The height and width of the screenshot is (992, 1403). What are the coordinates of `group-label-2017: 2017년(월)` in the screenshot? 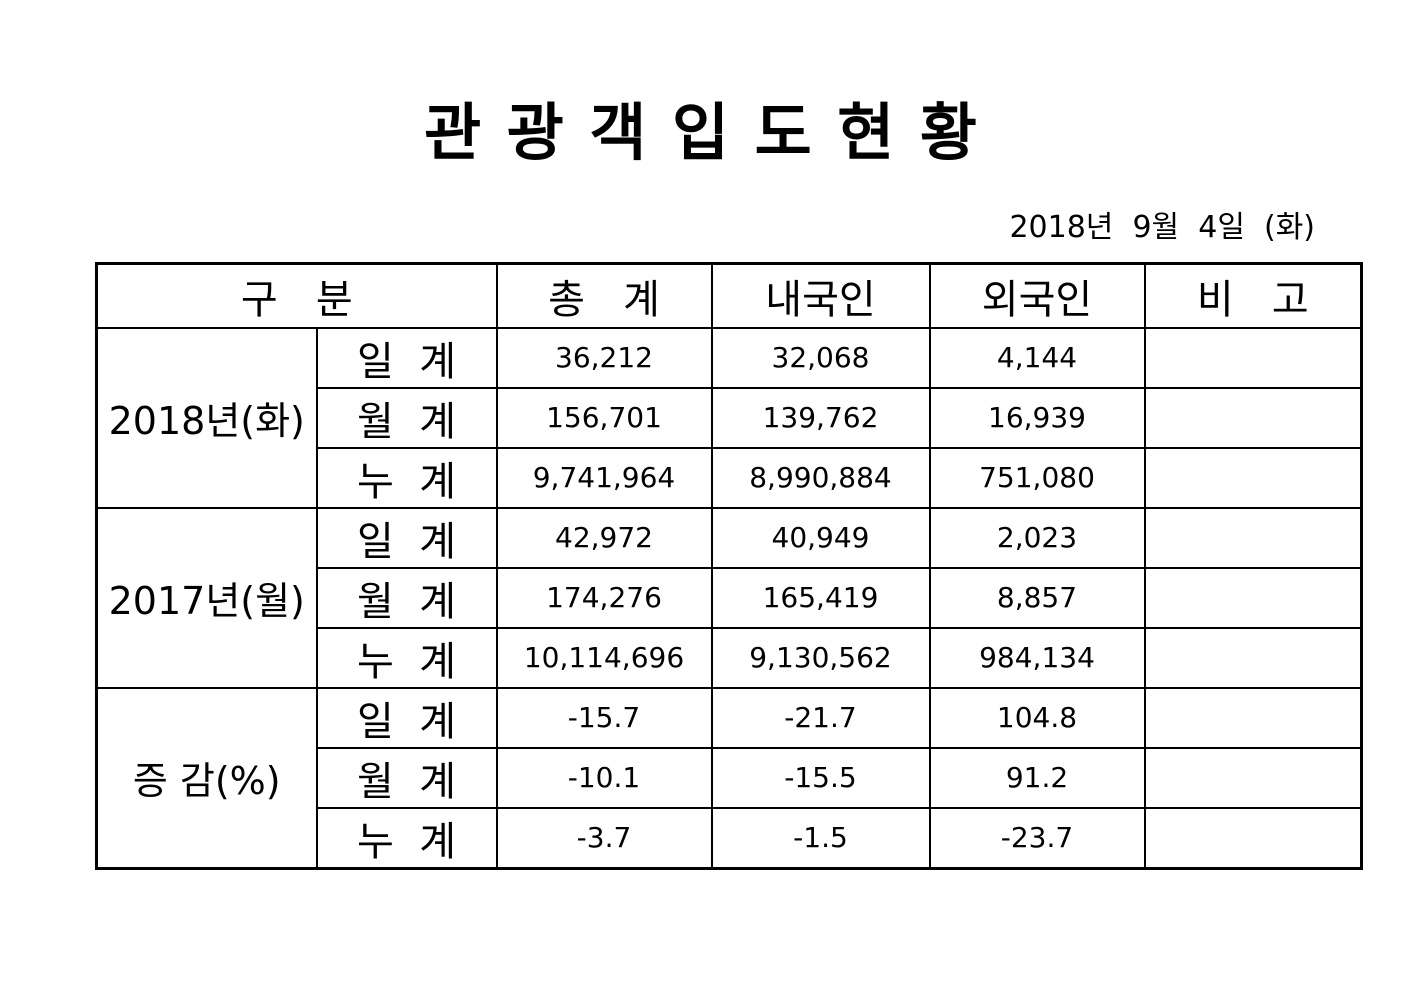 It's located at (206, 597).